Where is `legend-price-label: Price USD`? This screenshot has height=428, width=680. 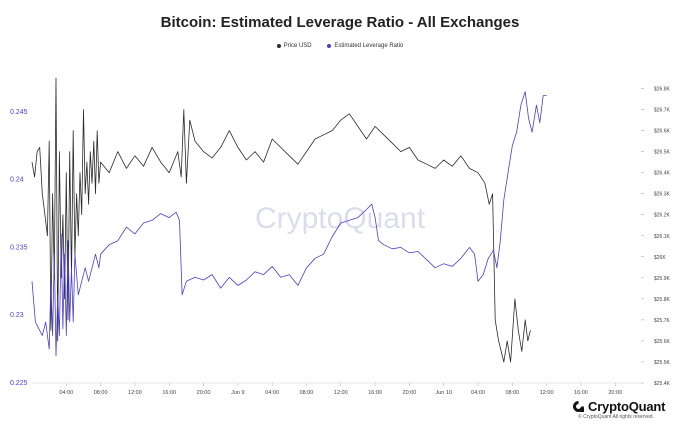 legend-price-label: Price USD is located at coordinates (297, 46).